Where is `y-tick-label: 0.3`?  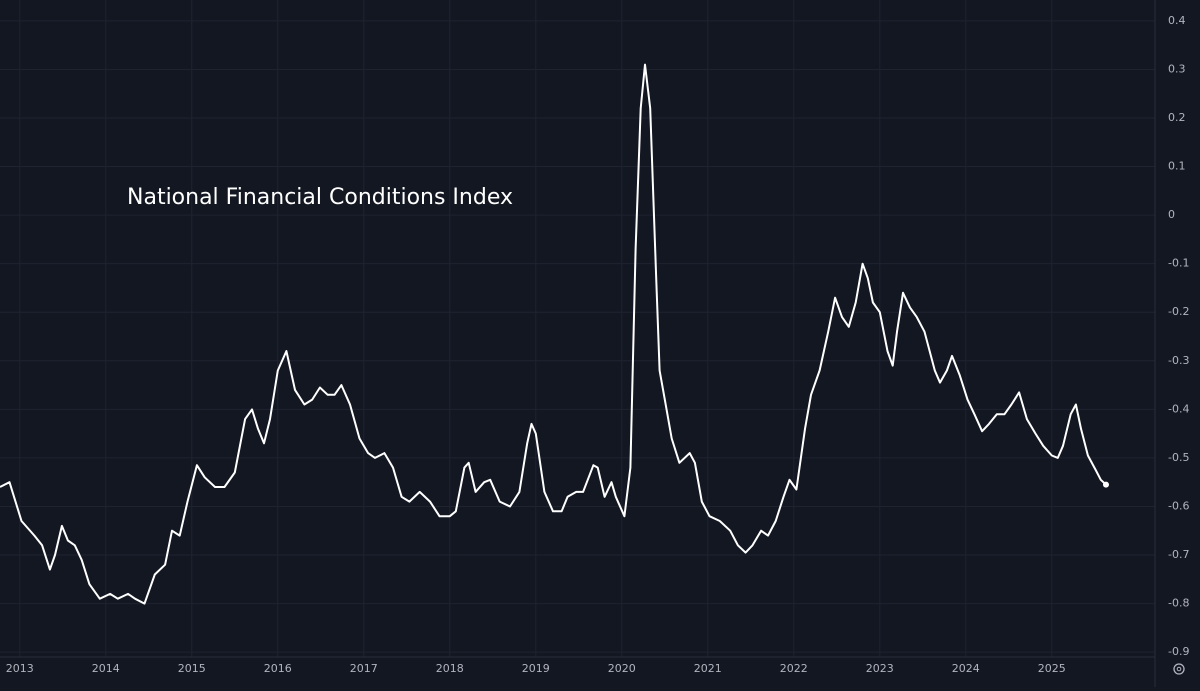 y-tick-label: 0.3 is located at coordinates (1177, 68).